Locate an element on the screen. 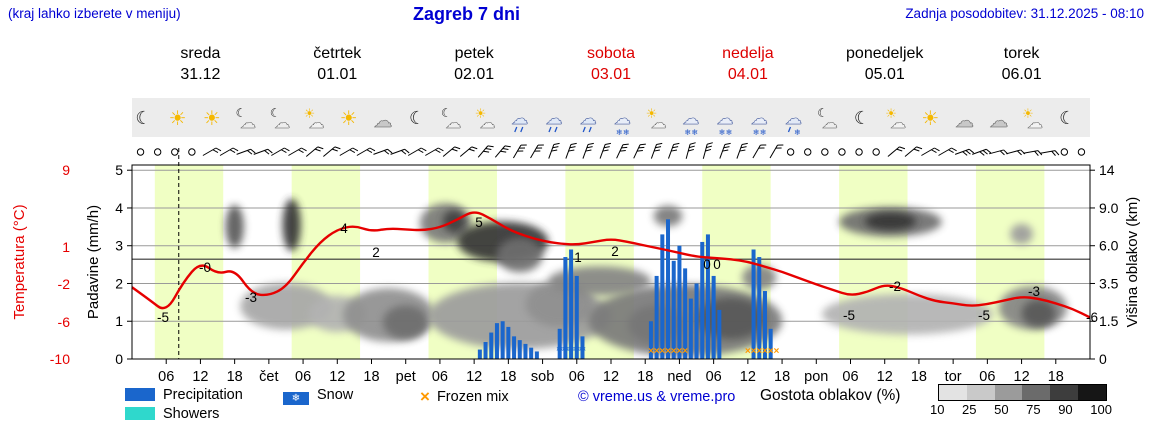 The image size is (1152, 443). density-tick: 50 is located at coordinates (1001, 409).